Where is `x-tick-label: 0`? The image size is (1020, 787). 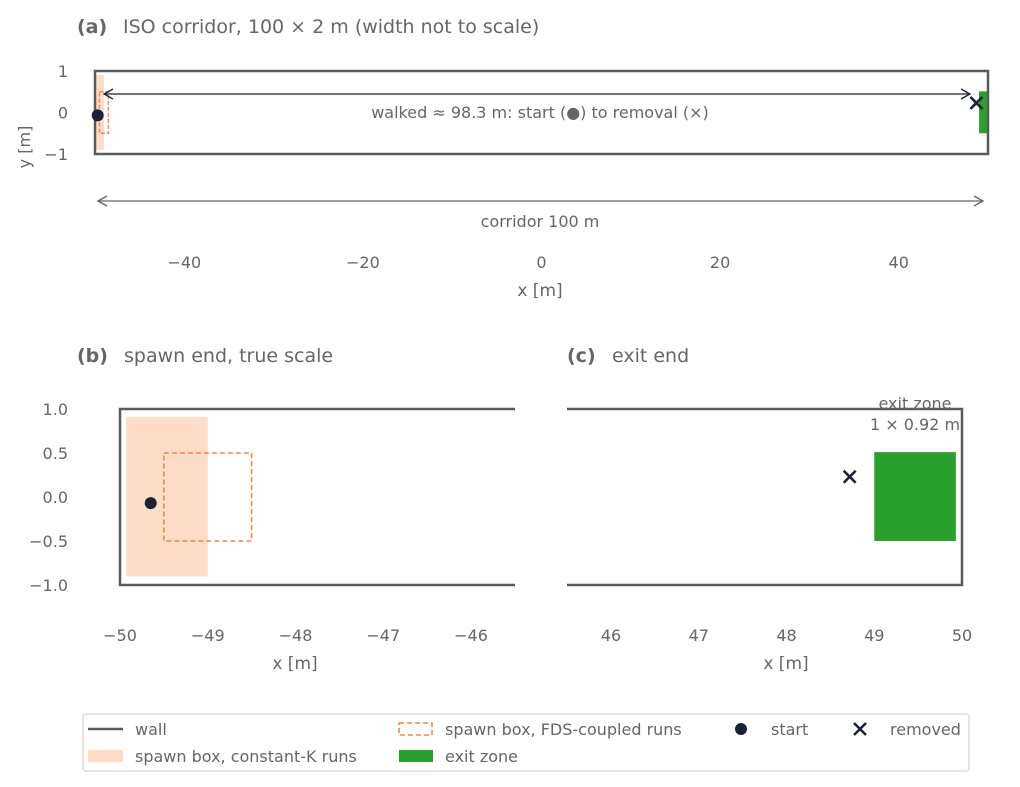 x-tick-label: 0 is located at coordinates (541, 262).